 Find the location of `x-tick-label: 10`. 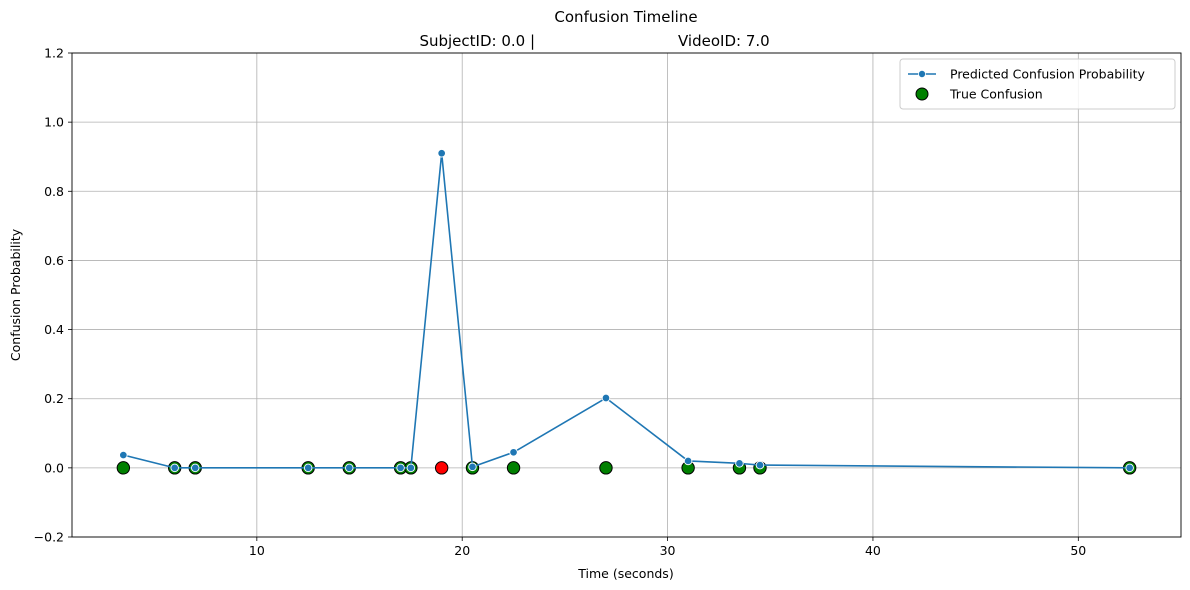

x-tick-label: 10 is located at coordinates (257, 550).